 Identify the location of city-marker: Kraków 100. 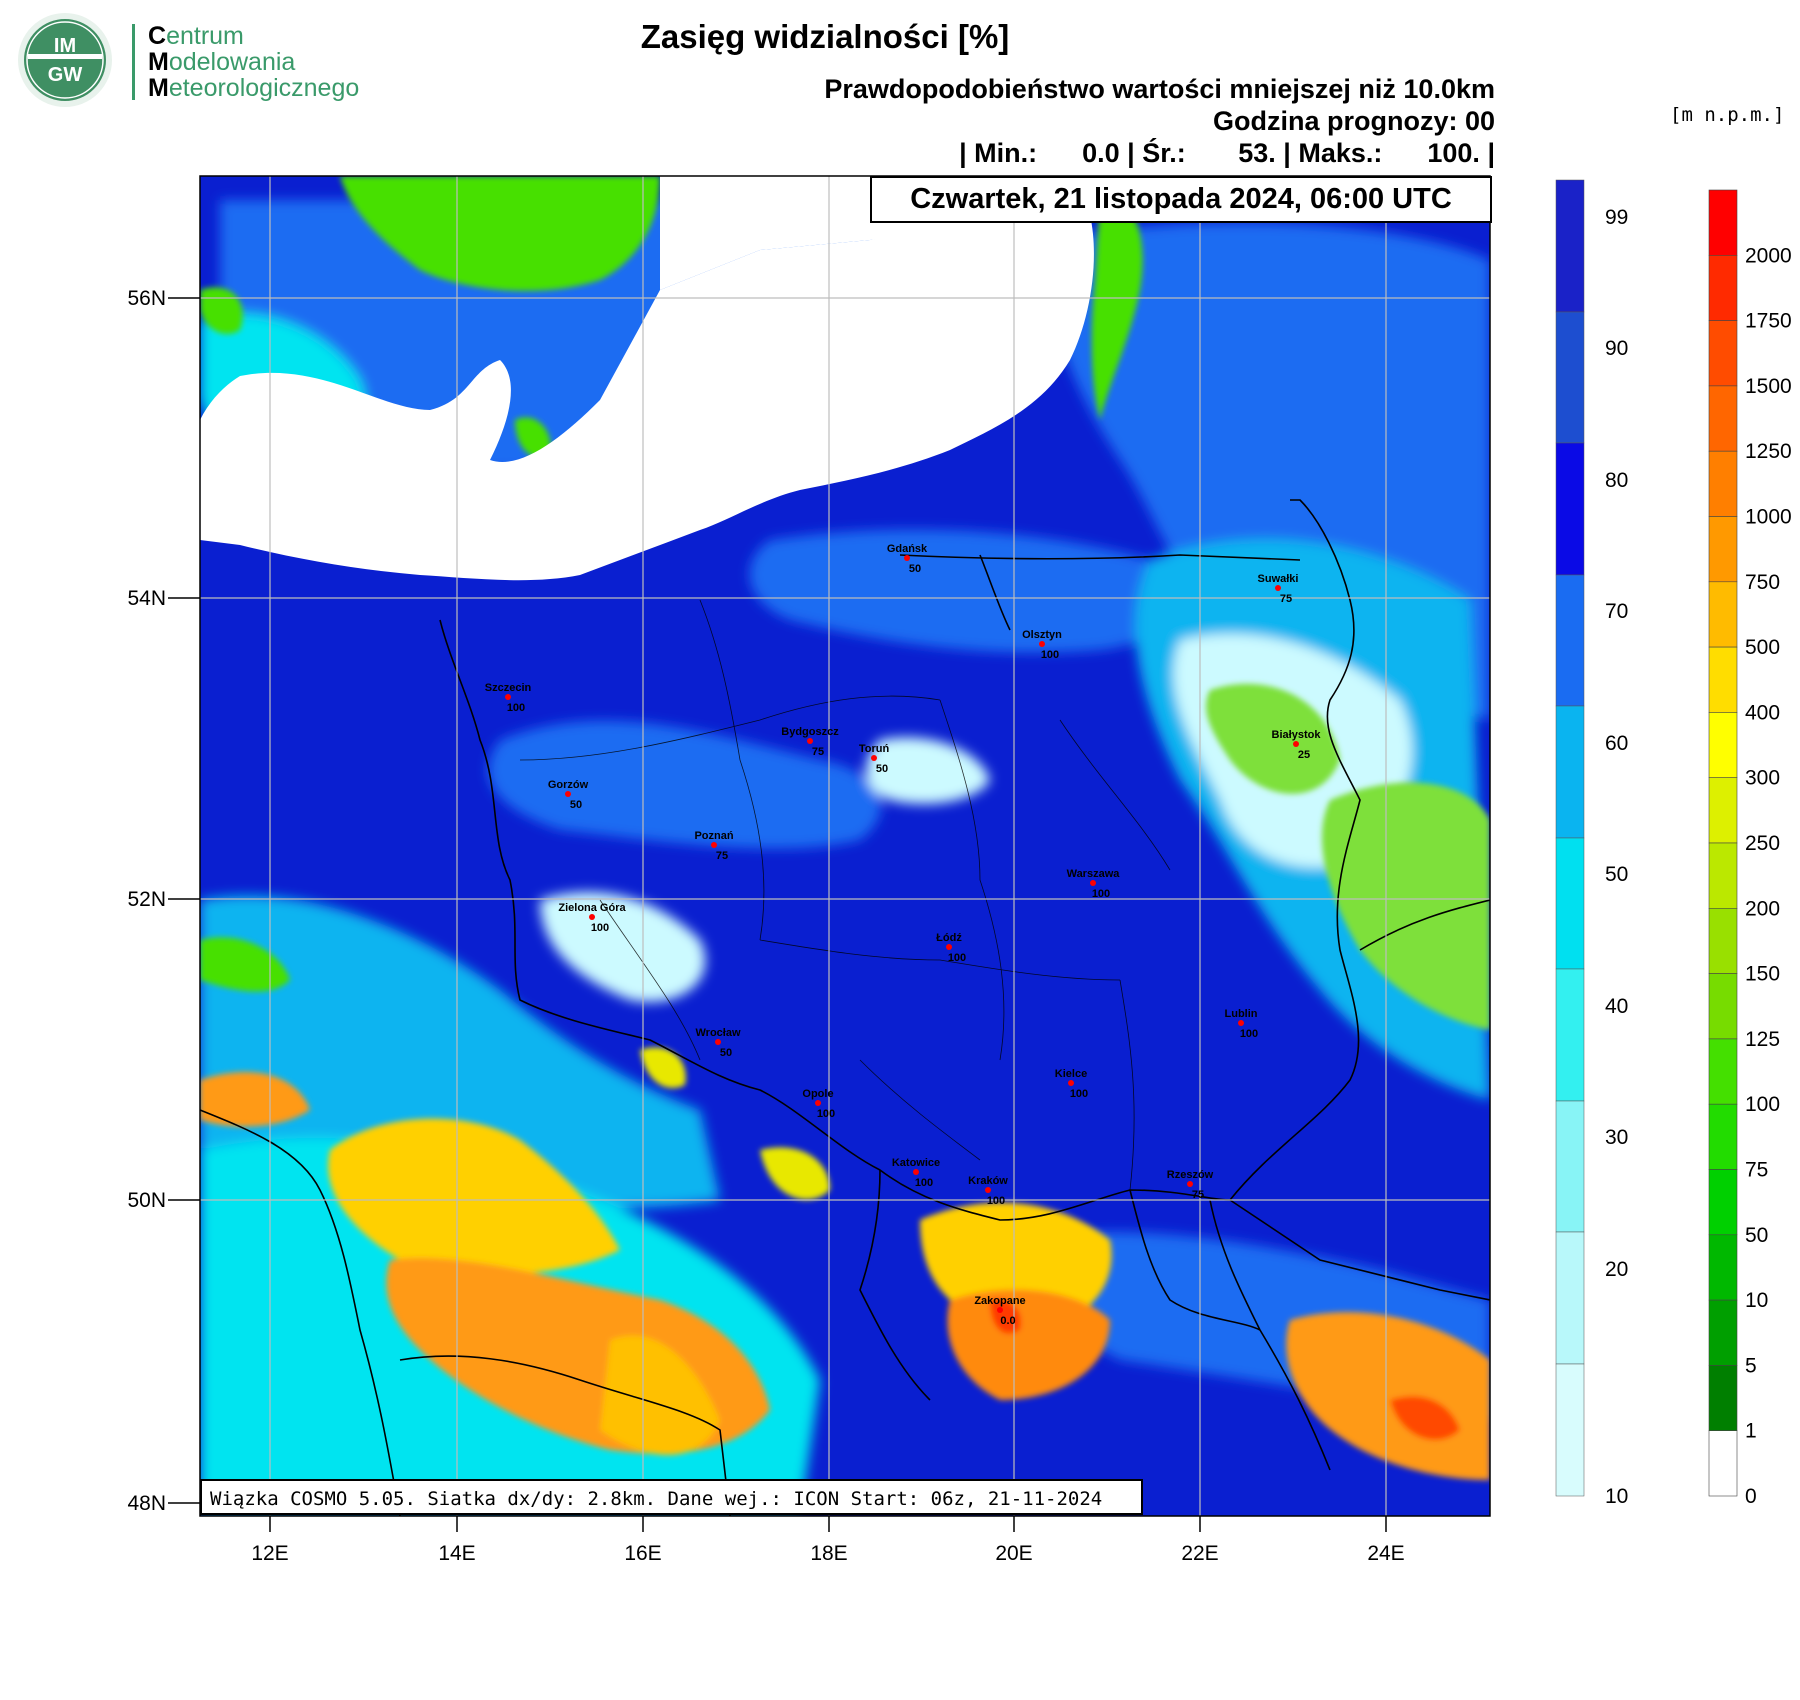
(988, 1191).